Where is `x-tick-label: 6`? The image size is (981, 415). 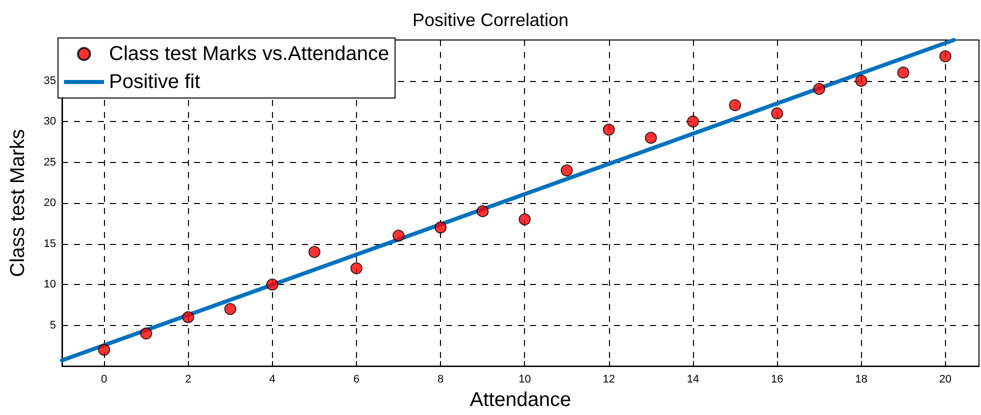
x-tick-label: 6 is located at coordinates (356, 380).